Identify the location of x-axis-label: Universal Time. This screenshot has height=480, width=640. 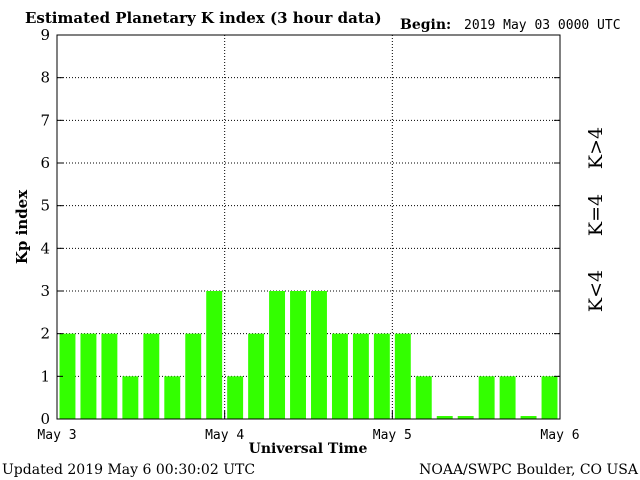
(308, 449).